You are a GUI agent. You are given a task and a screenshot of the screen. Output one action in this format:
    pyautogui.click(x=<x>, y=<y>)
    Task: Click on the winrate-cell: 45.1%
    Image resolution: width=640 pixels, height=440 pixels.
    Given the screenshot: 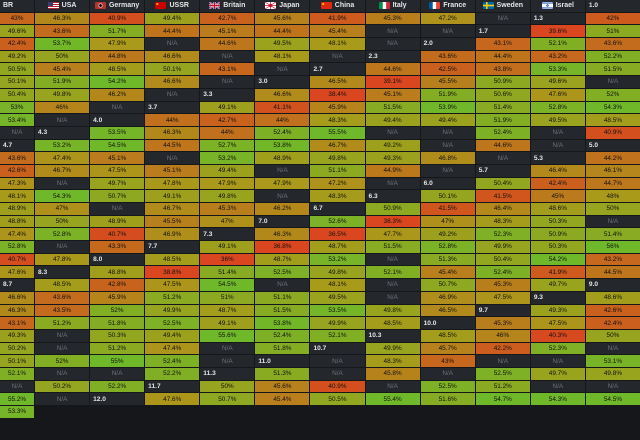 What is the action you would take?
    pyautogui.click(x=392, y=94)
    